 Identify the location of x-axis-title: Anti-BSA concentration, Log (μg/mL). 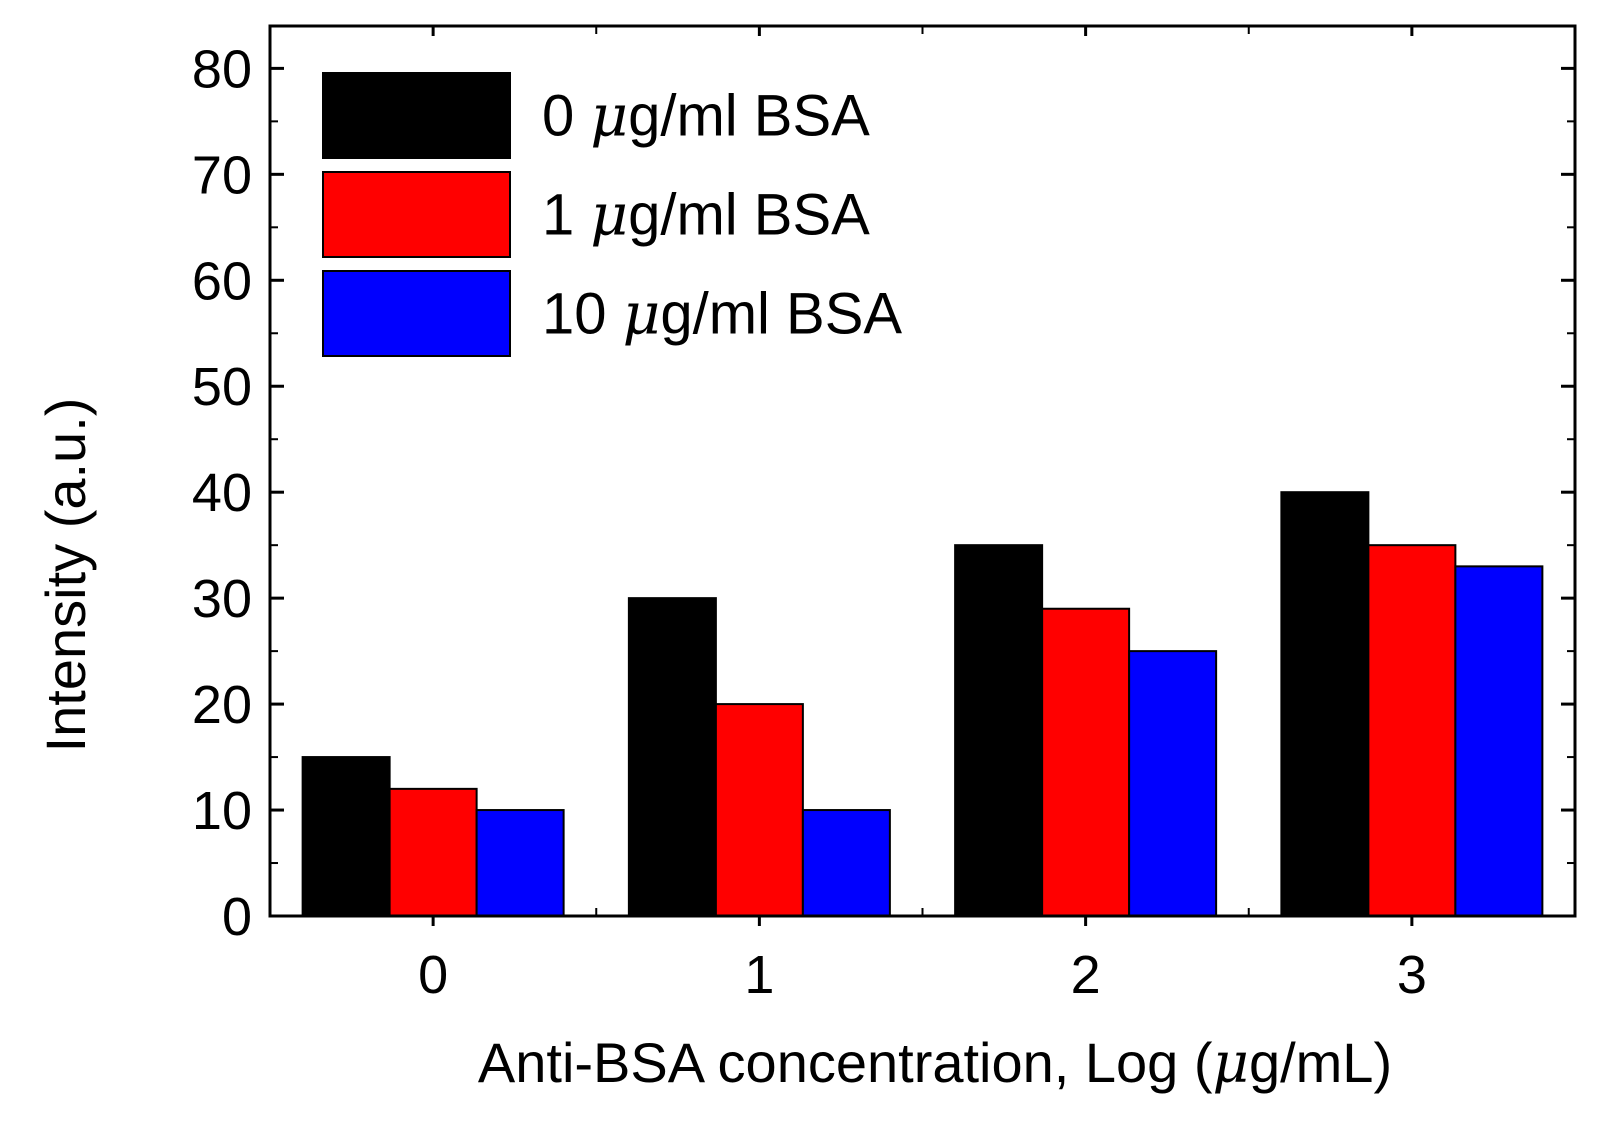
(935, 1063).